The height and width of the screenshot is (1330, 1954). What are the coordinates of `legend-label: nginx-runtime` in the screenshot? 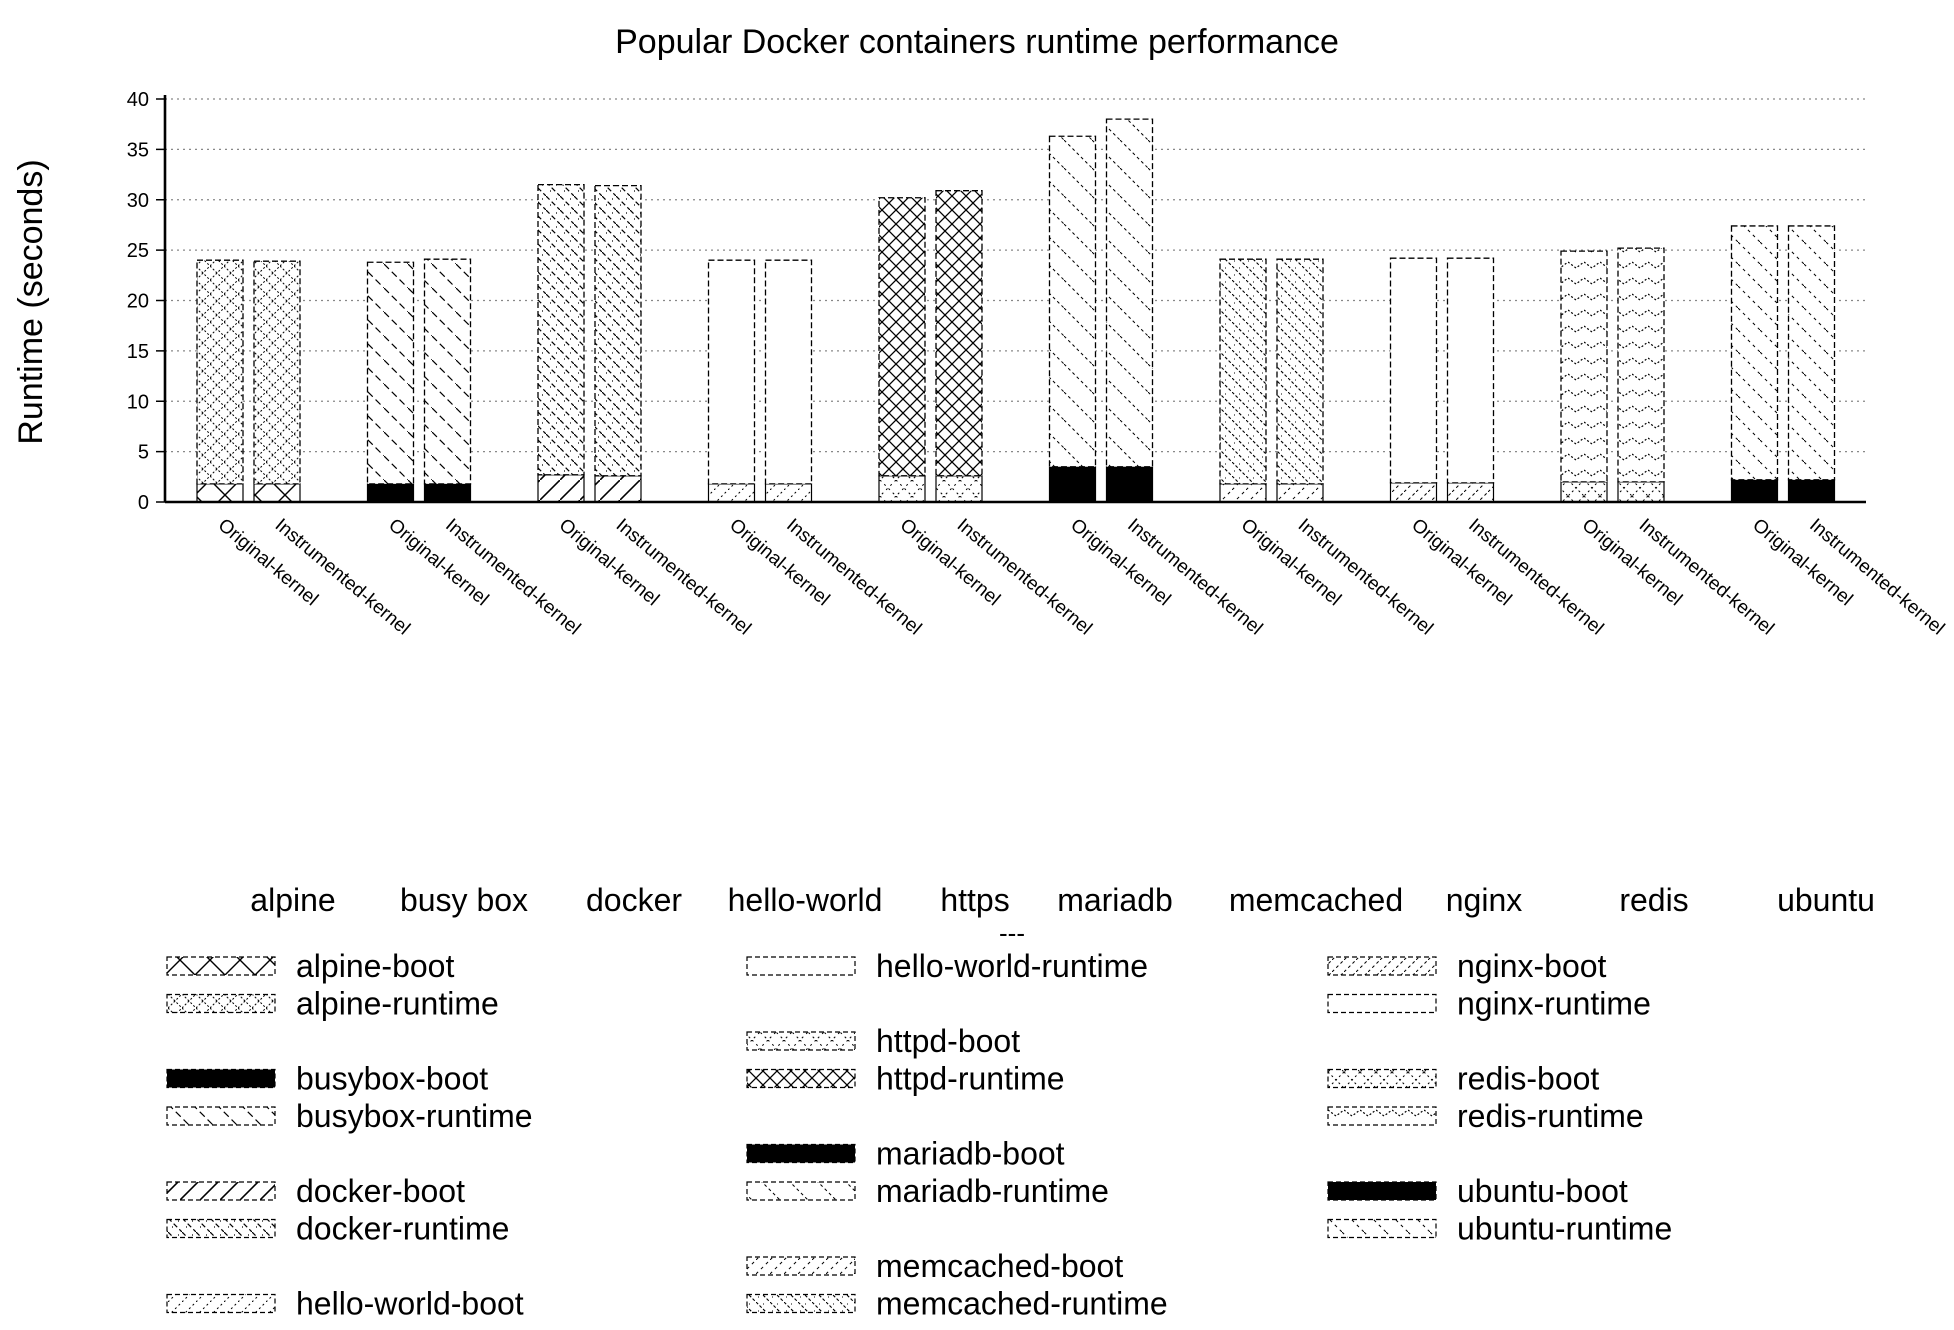 It's located at (1554, 1004).